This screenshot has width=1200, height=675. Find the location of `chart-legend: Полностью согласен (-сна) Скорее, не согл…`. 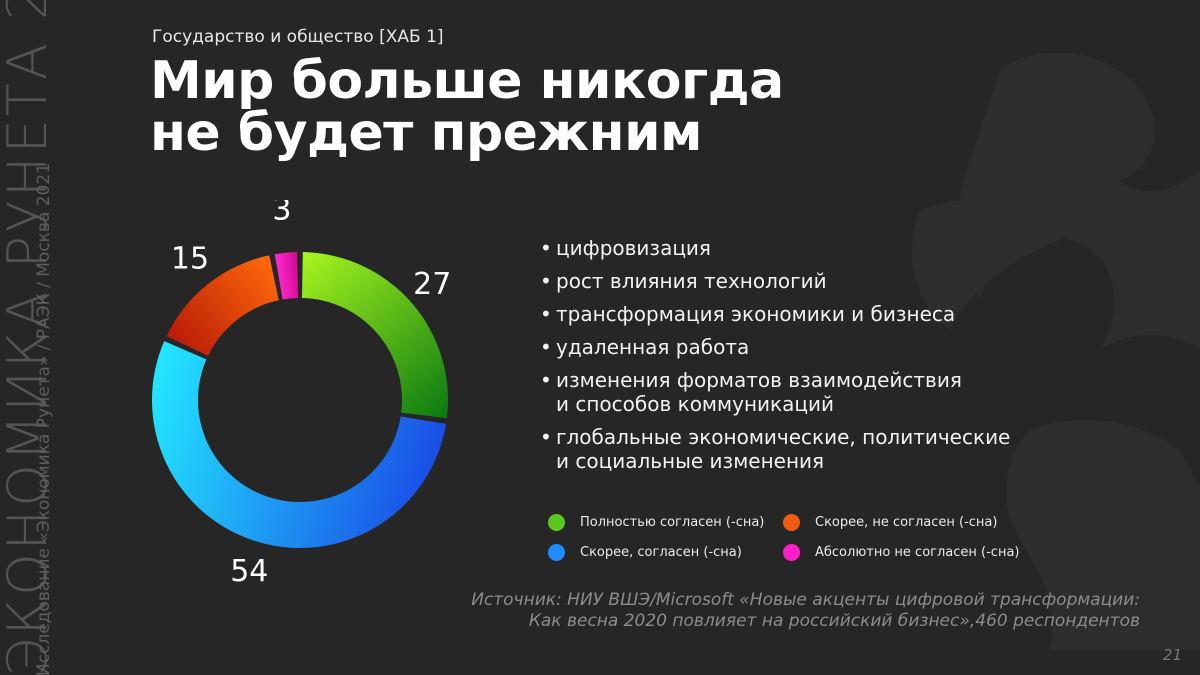

chart-legend: Полностью согласен (-сна) Скорее, не согл… is located at coordinates (788, 542).